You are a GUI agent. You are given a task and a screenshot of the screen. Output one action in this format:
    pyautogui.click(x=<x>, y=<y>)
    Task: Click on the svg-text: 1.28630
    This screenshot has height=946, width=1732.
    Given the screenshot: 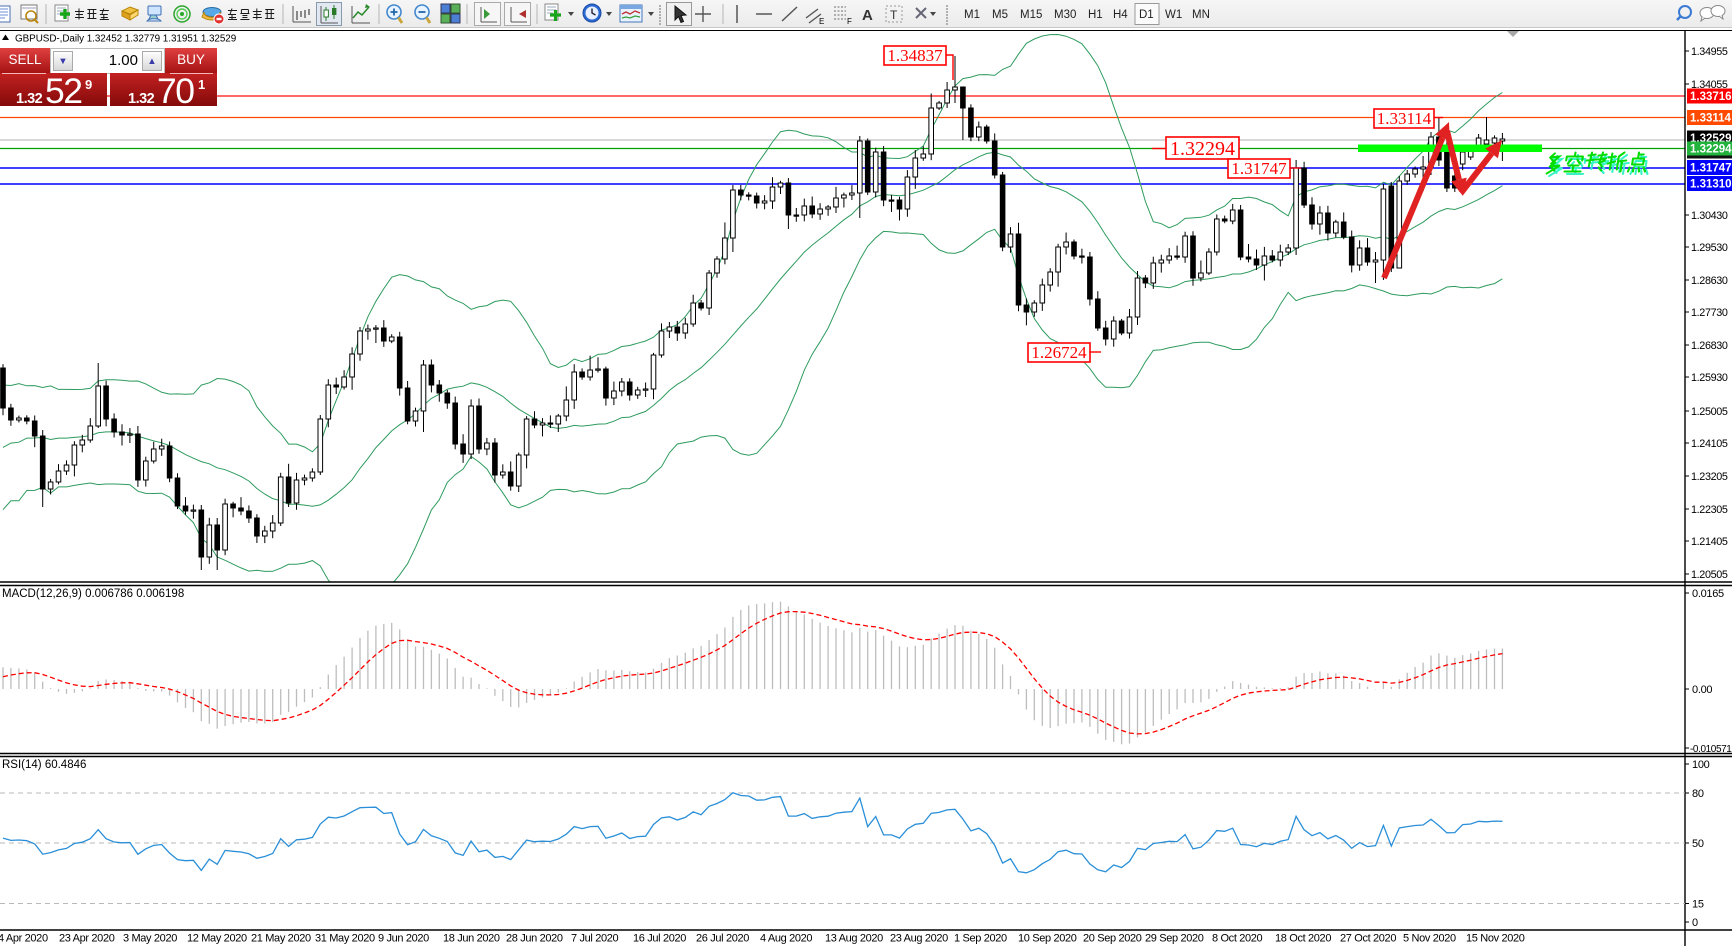 What is the action you would take?
    pyautogui.click(x=1709, y=281)
    